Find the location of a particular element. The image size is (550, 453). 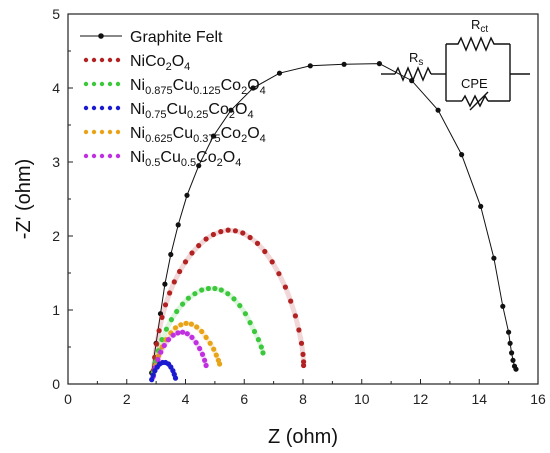

x-tick-label: 2 is located at coordinates (127, 399).